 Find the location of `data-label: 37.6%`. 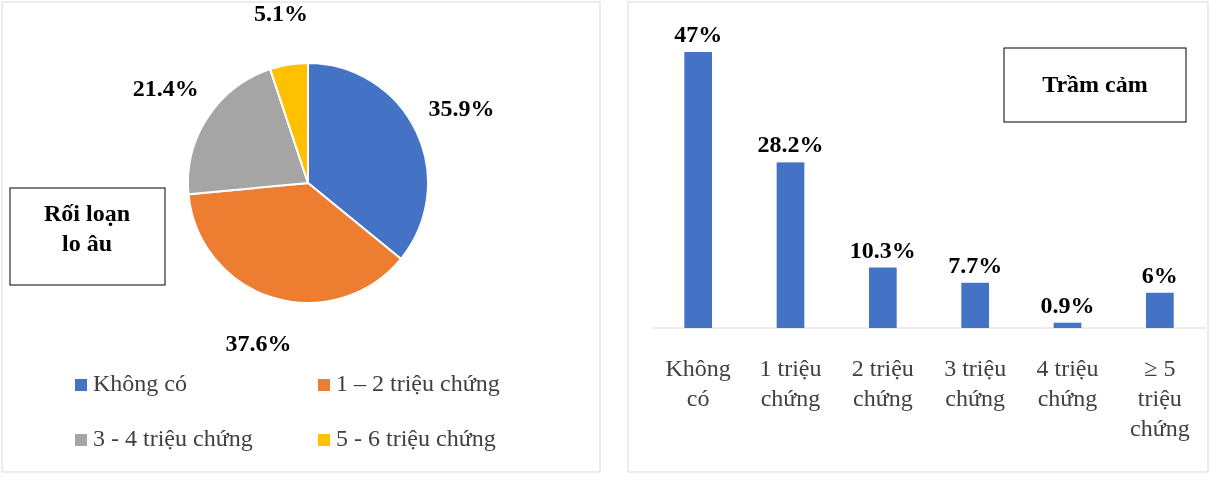

data-label: 37.6% is located at coordinates (258, 343).